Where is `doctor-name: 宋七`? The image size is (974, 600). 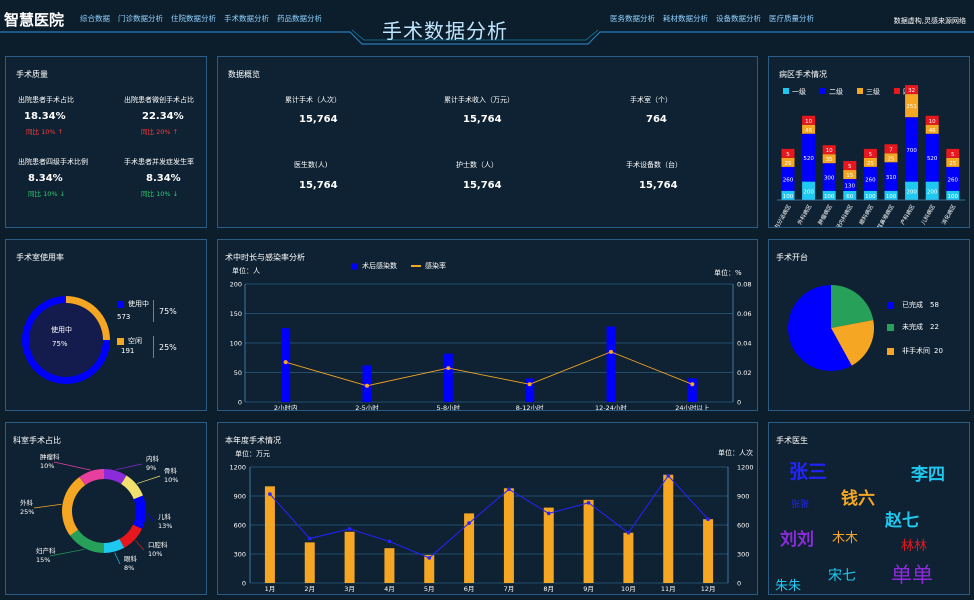 doctor-name: 宋七 is located at coordinates (842, 576).